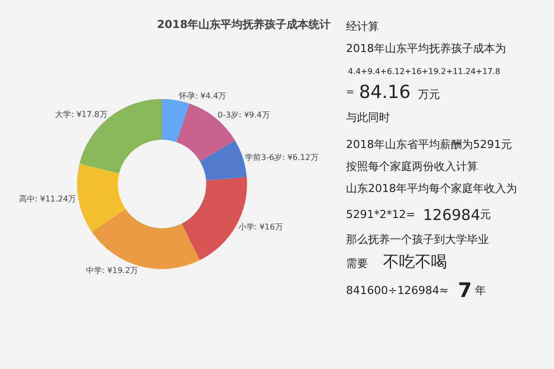 The height and width of the screenshot is (369, 554). Describe the element at coordinates (397, 290) in the screenshot. I see `text: 841600÷126984≈` at that location.